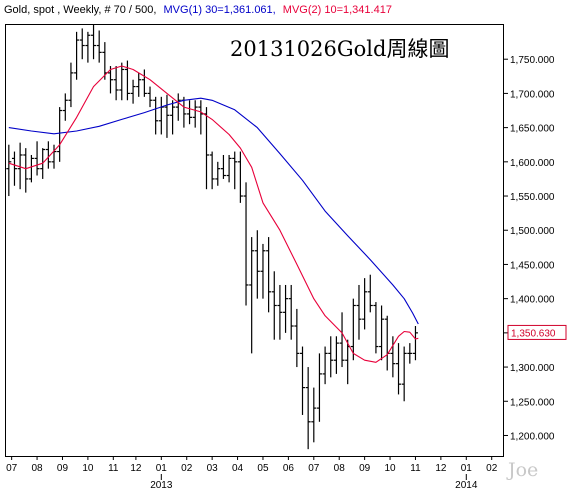 This screenshot has width=568, height=498. I want to click on y-tick-label: 1,500.000, so click(532, 231).